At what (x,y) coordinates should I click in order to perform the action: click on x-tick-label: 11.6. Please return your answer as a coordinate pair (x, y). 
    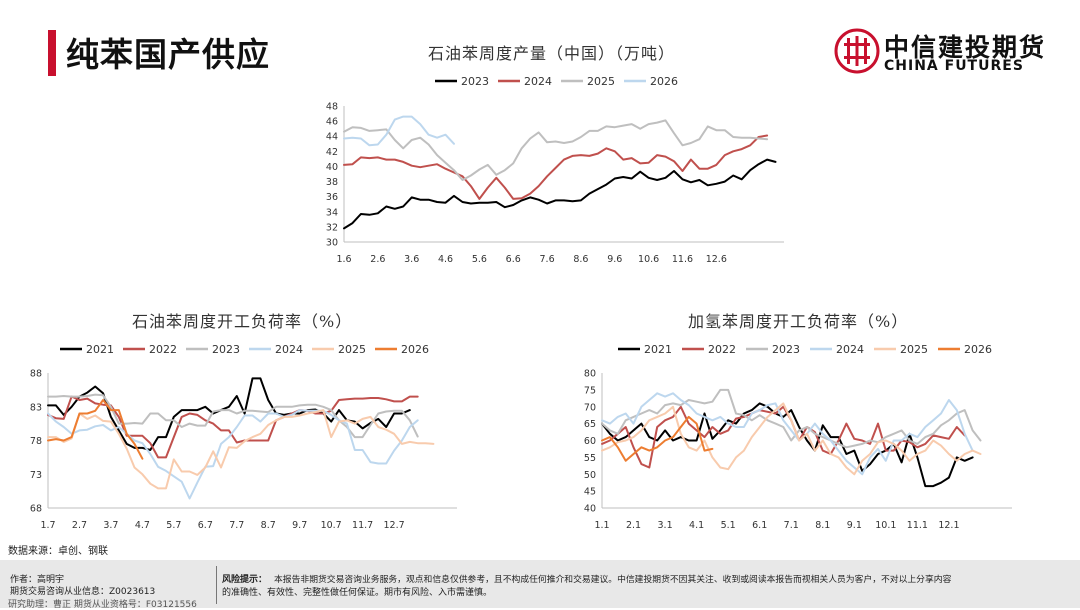
    Looking at the image, I should click on (682, 259).